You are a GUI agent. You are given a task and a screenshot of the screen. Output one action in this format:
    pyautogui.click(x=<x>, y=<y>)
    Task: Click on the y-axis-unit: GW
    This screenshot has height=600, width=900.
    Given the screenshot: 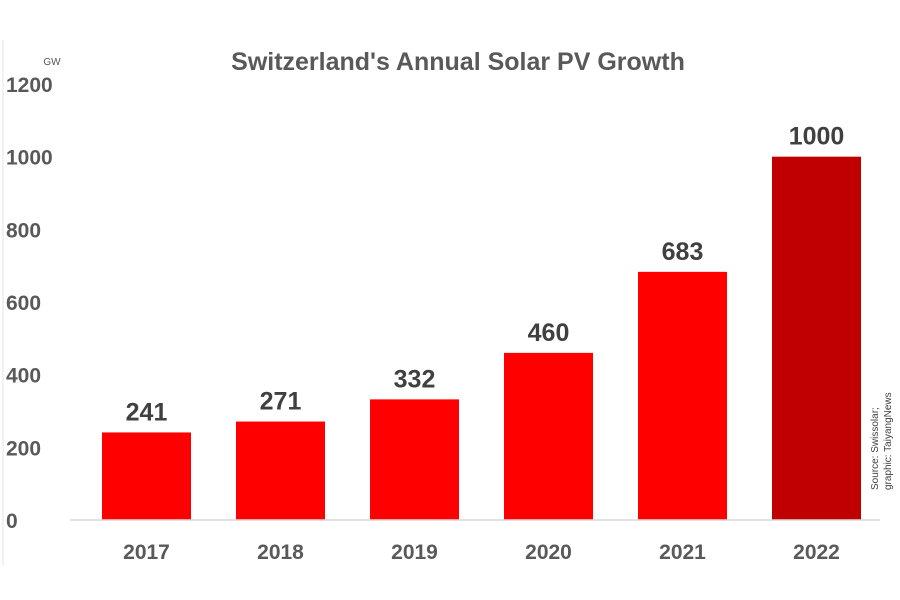 What is the action you would take?
    pyautogui.click(x=52, y=62)
    